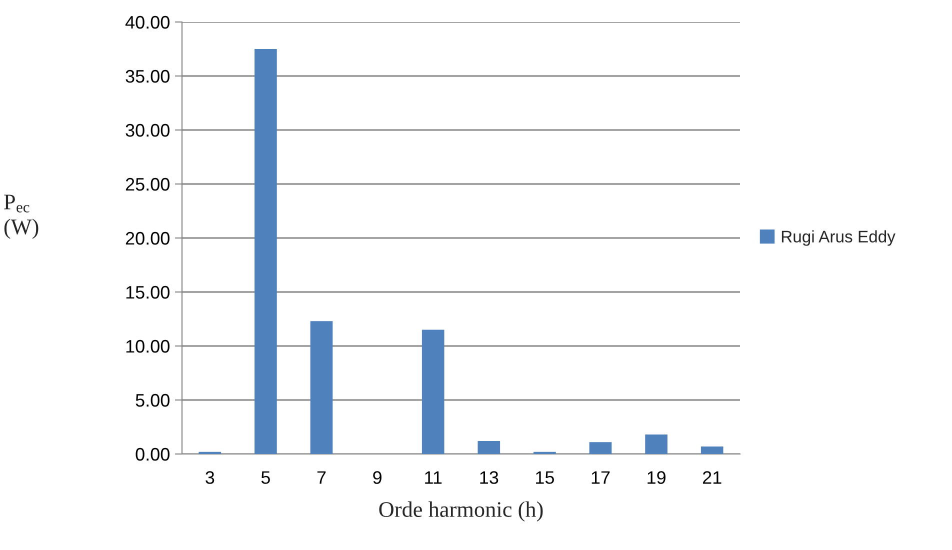  Describe the element at coordinates (153, 400) in the screenshot. I see `y-tick-label: 5.00` at that location.